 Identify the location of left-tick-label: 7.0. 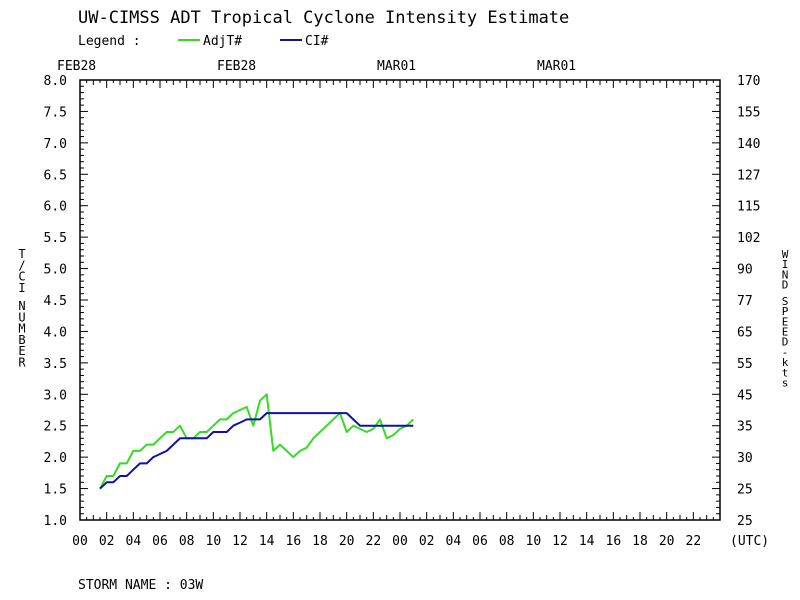
(55, 144).